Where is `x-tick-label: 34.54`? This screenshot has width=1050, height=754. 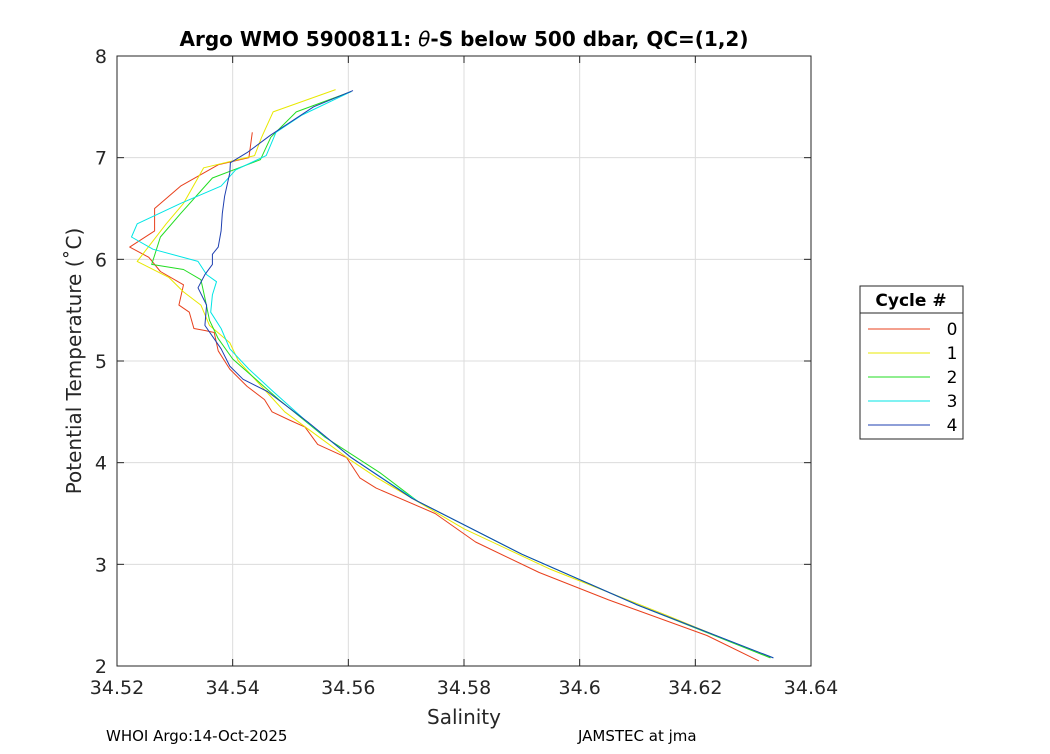 x-tick-label: 34.54 is located at coordinates (232, 688).